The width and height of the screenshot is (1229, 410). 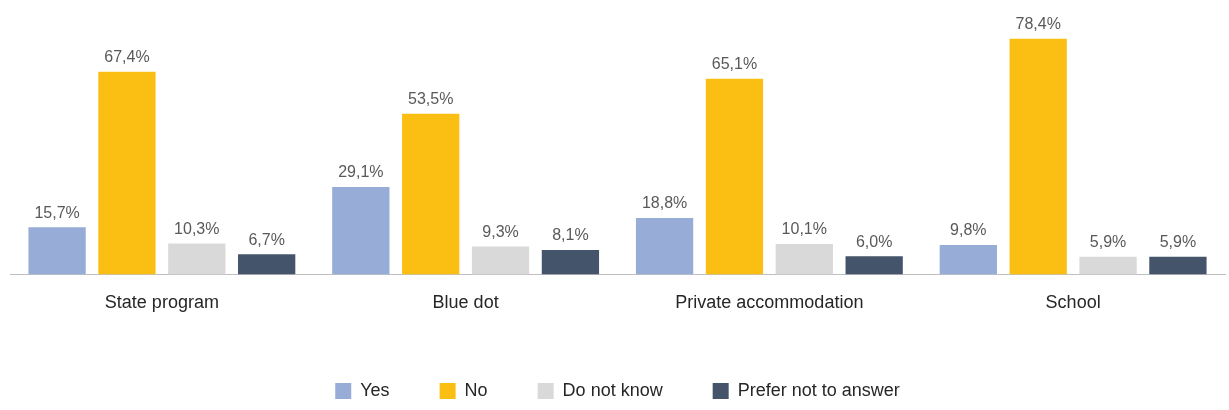 What do you see at coordinates (476, 389) in the screenshot?
I see `legend-label: No` at bounding box center [476, 389].